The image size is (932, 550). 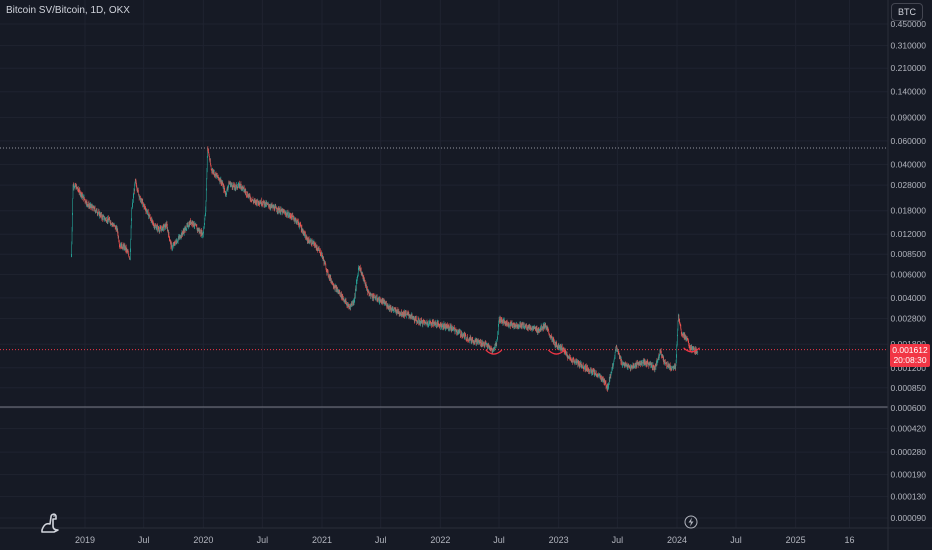 What do you see at coordinates (907, 12) in the screenshot?
I see `currency-button: BTC` at bounding box center [907, 12].